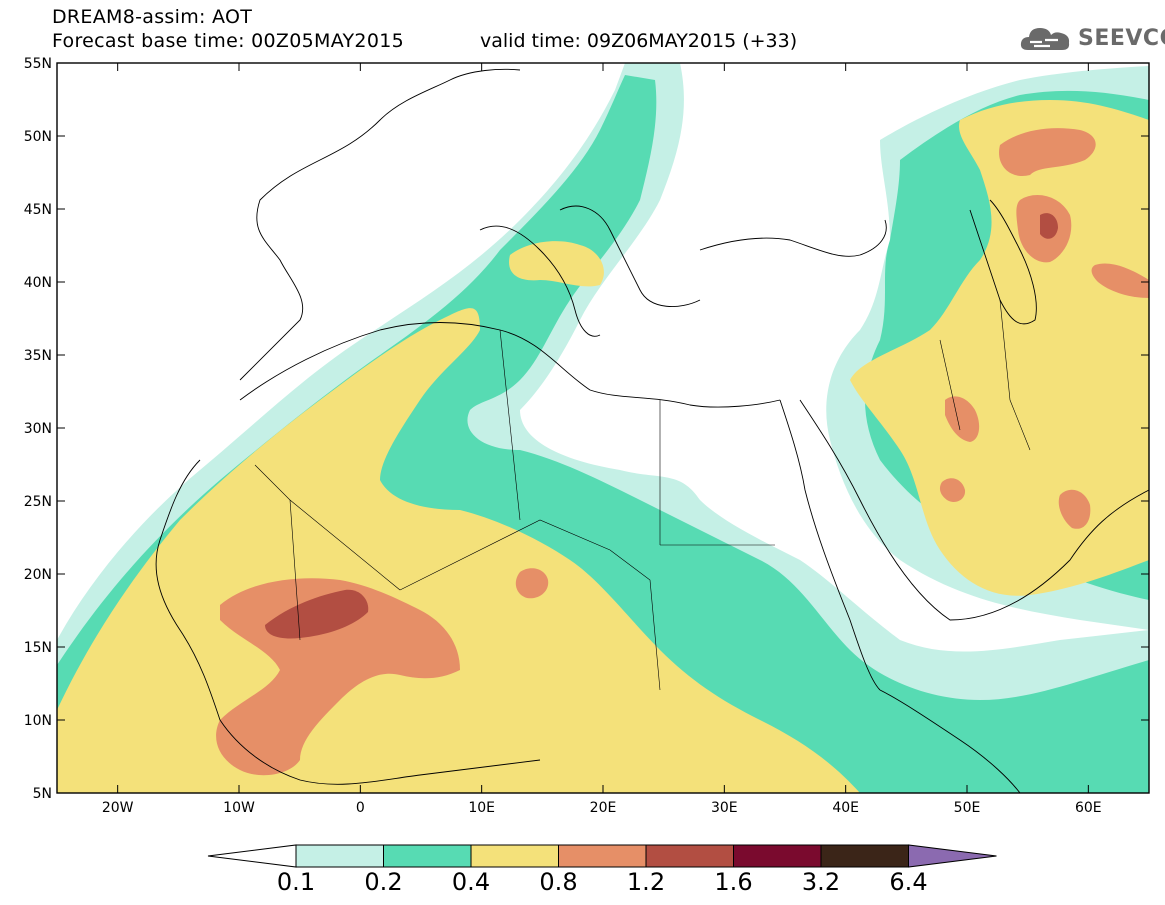 The width and height of the screenshot is (1165, 905). What do you see at coordinates (532, 583) in the screenshot?
I see `aot-contour-0.8-spot` at bounding box center [532, 583].